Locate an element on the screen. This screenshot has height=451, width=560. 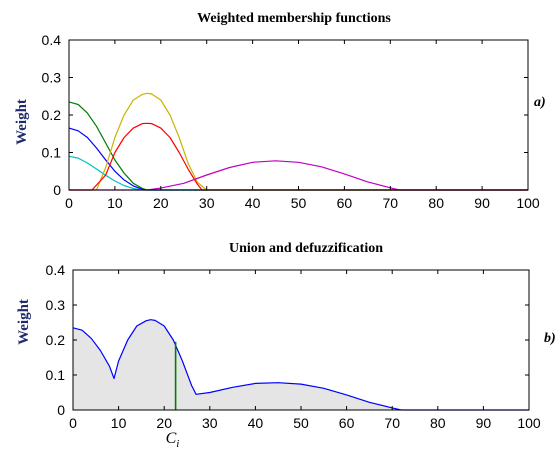
chart-title-a: Weighted membership functions is located at coordinates (294, 18).